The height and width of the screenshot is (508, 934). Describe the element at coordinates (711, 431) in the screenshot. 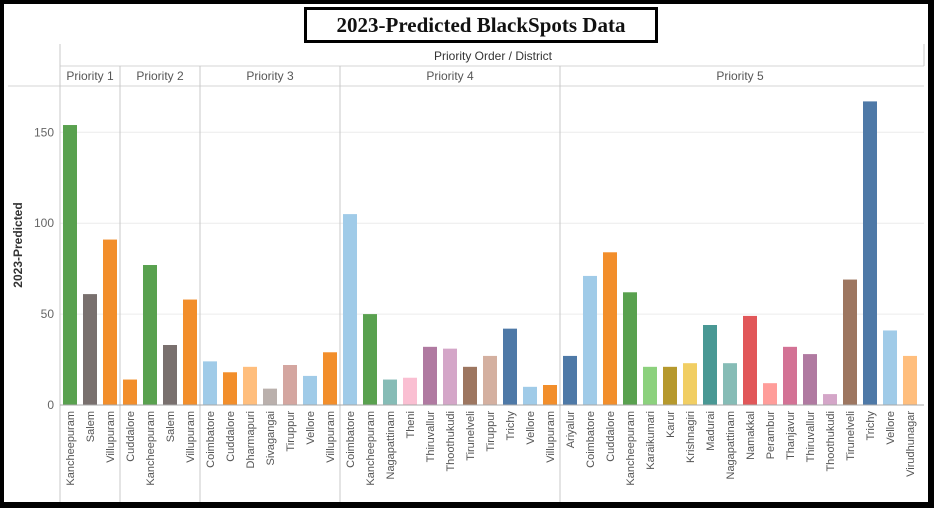

I see `x-tick-label: Madurai` at that location.